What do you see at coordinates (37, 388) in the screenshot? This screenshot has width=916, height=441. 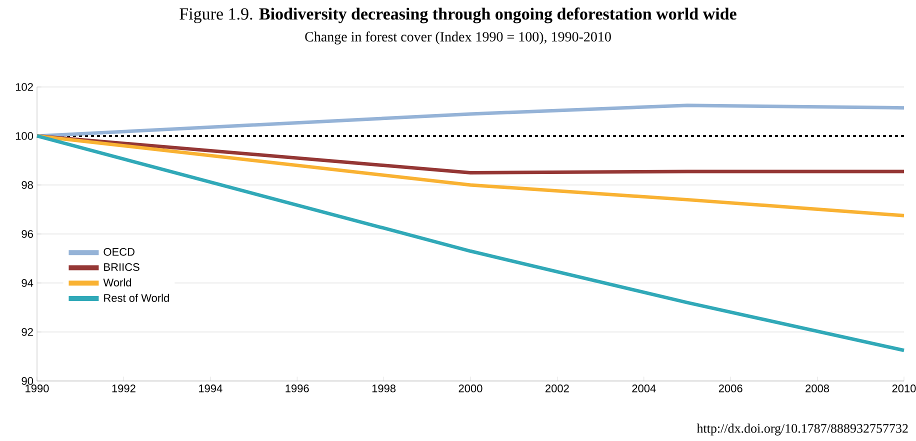 I see `x-tick-label: 1990` at bounding box center [37, 388].